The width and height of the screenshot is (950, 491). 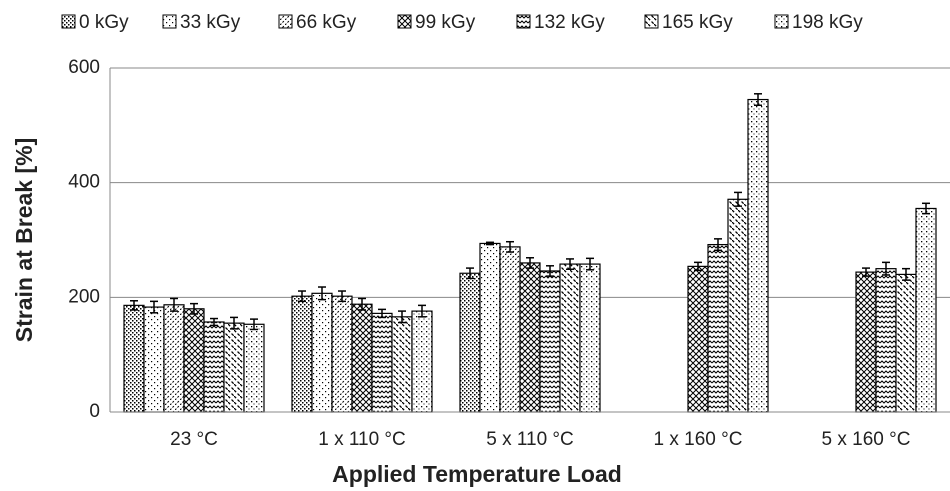 I want to click on x-tick-label: 5 x 160 °C, so click(x=866, y=439).